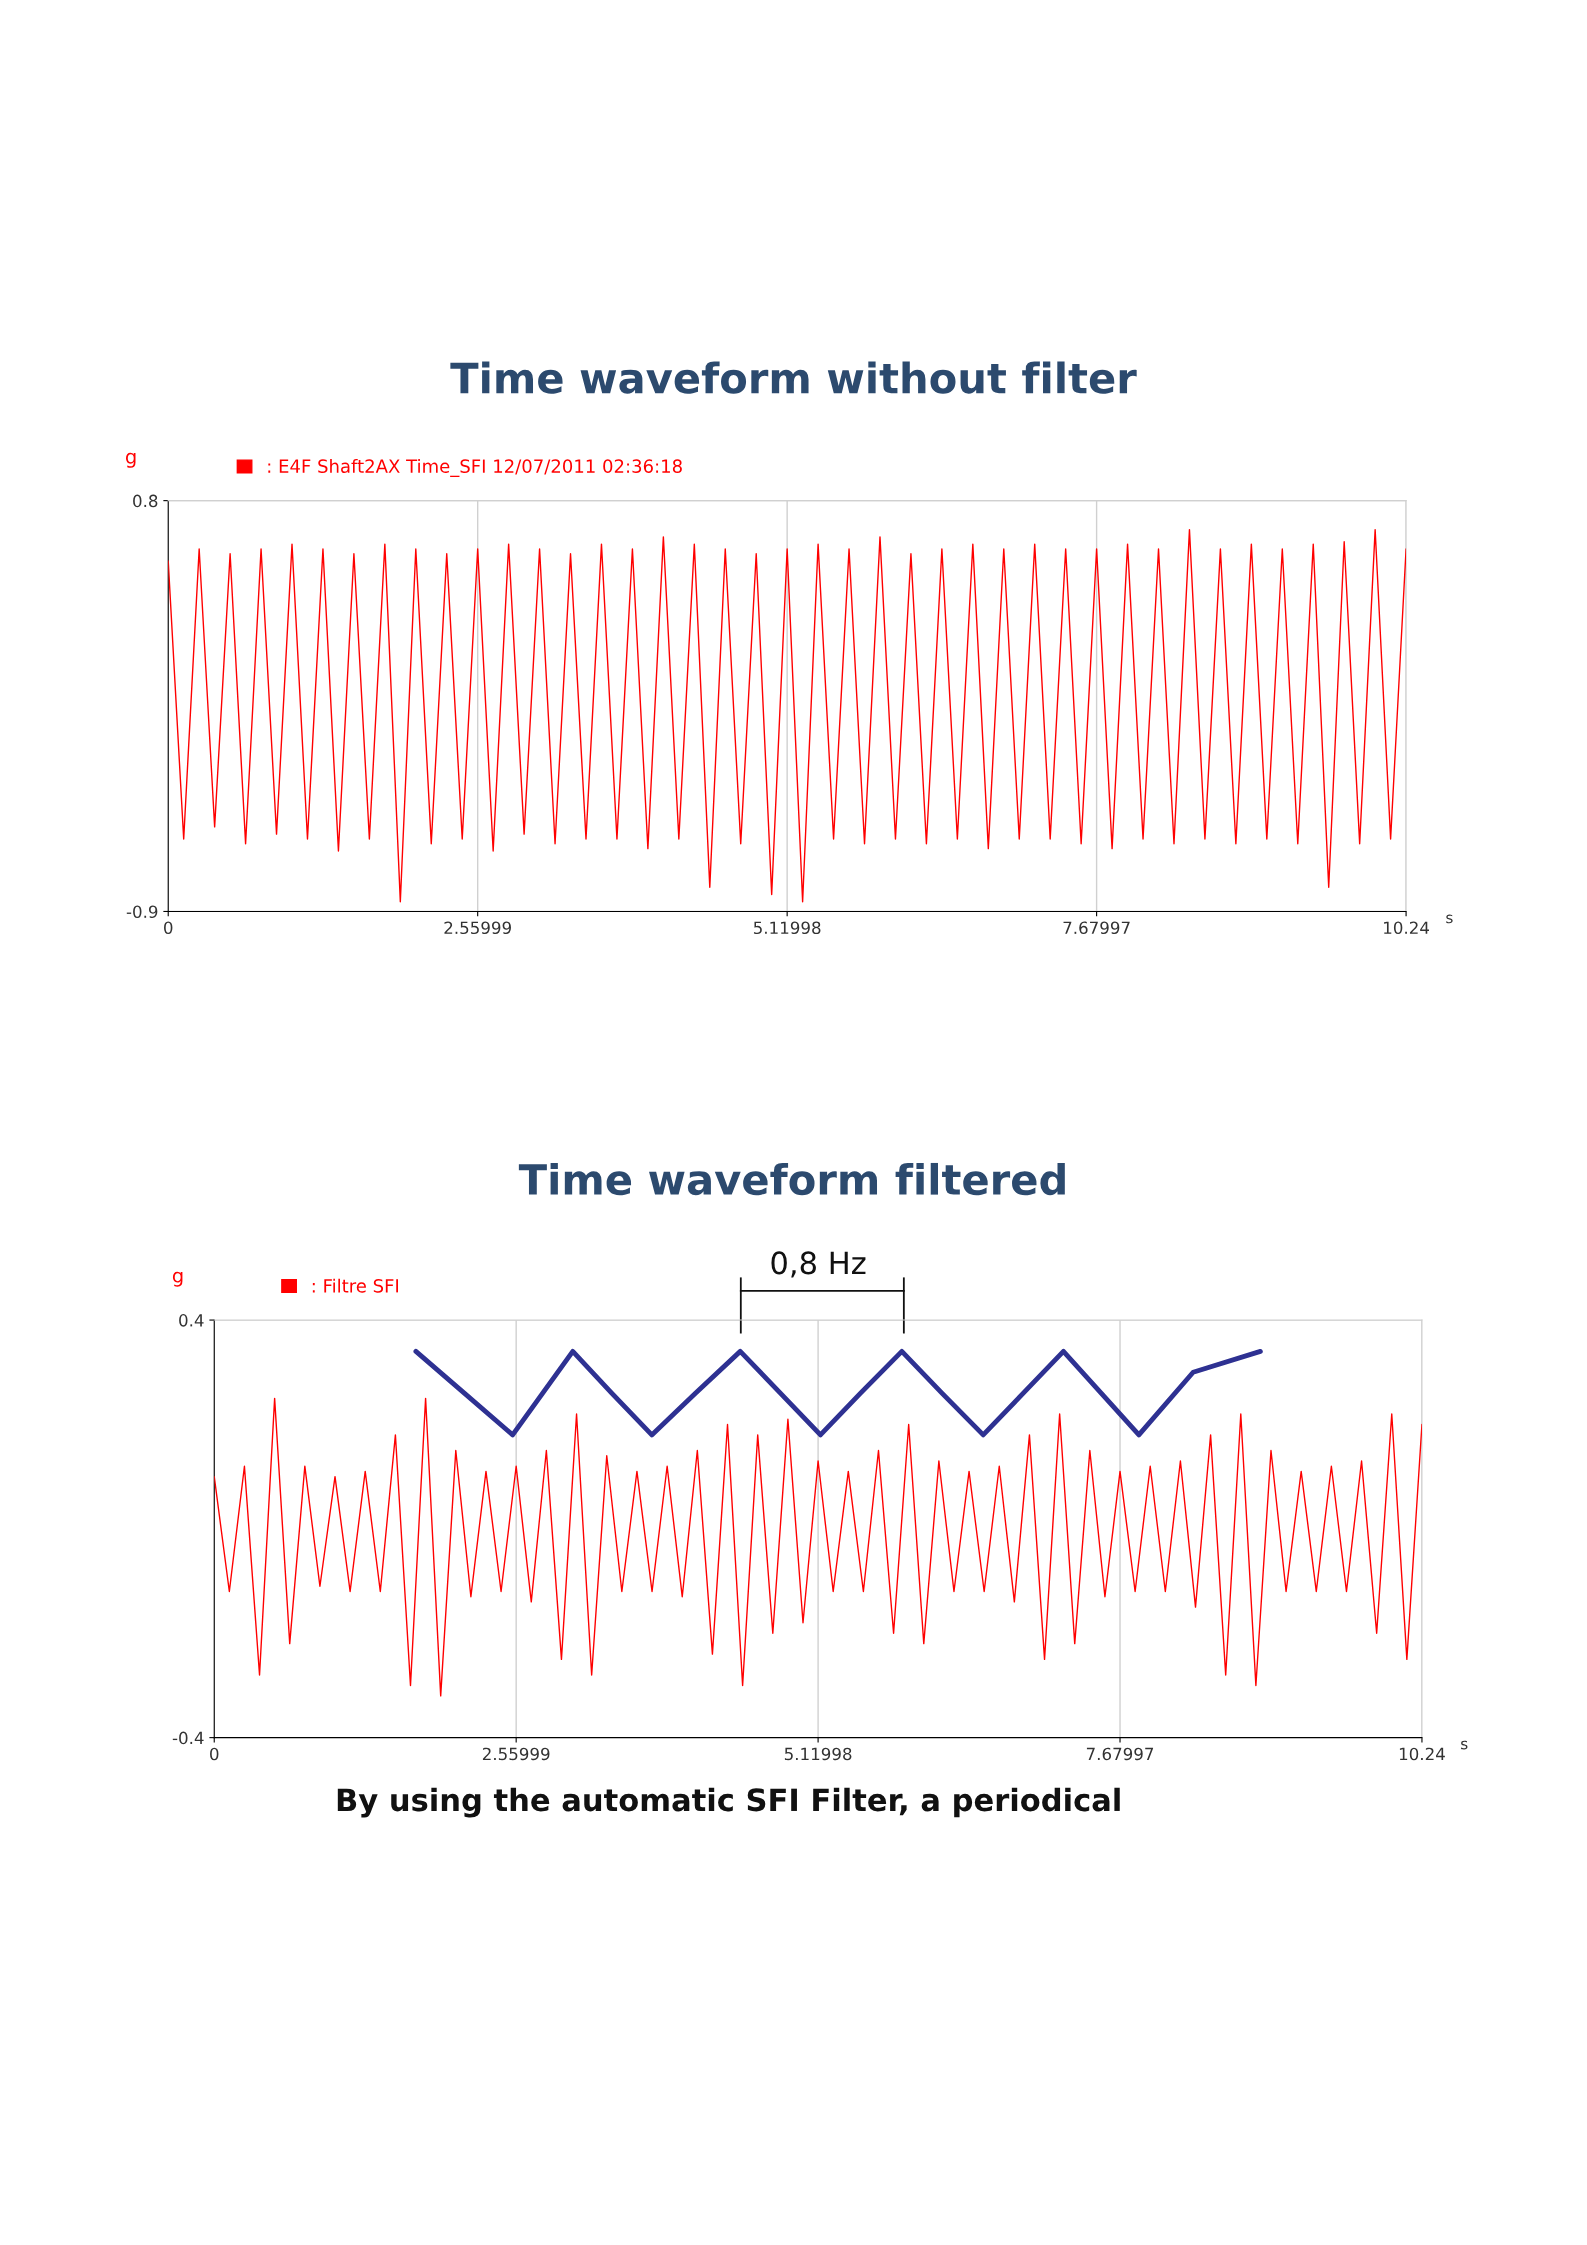 The height and width of the screenshot is (2245, 1587). I want to click on y-tick-label: 0.8, so click(145, 501).